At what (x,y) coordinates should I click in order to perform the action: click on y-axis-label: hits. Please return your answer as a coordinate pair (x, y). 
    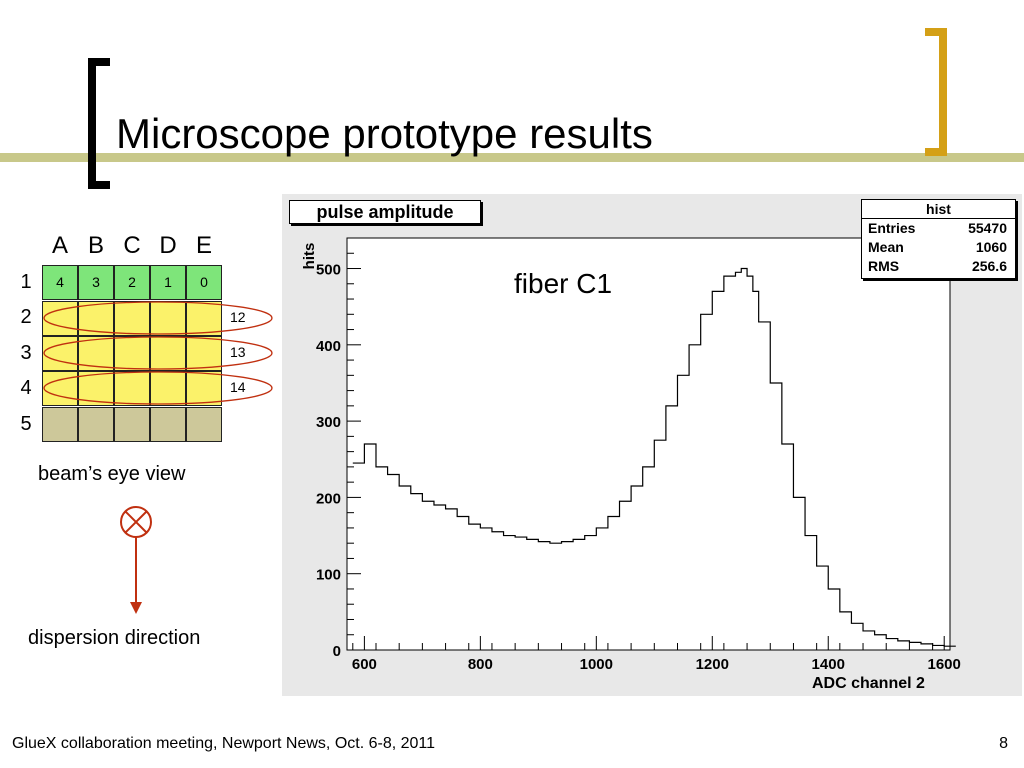
    Looking at the image, I should click on (309, 256).